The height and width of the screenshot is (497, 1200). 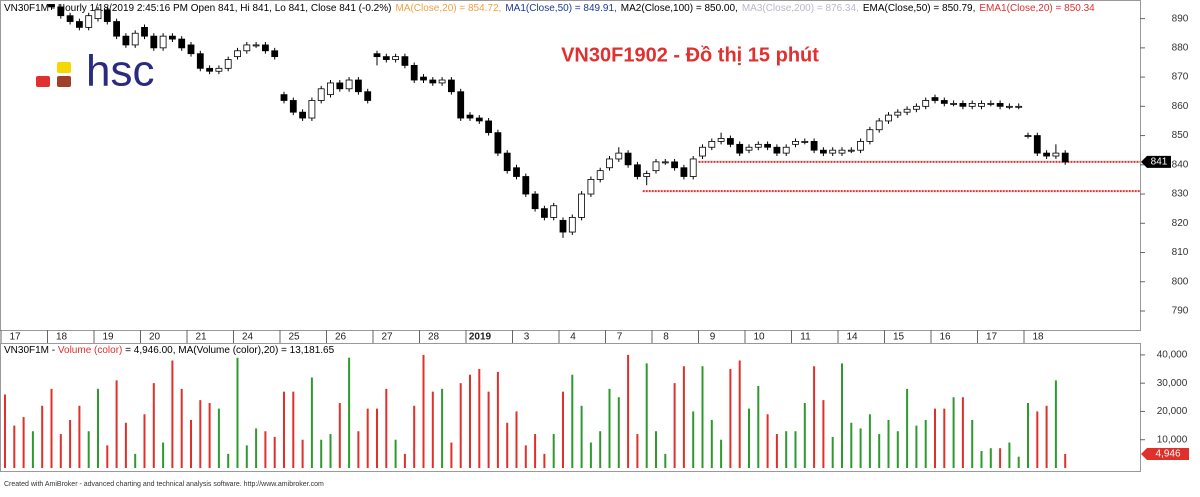 I want to click on volume-header-part: VN30F1M -, so click(x=31, y=350).